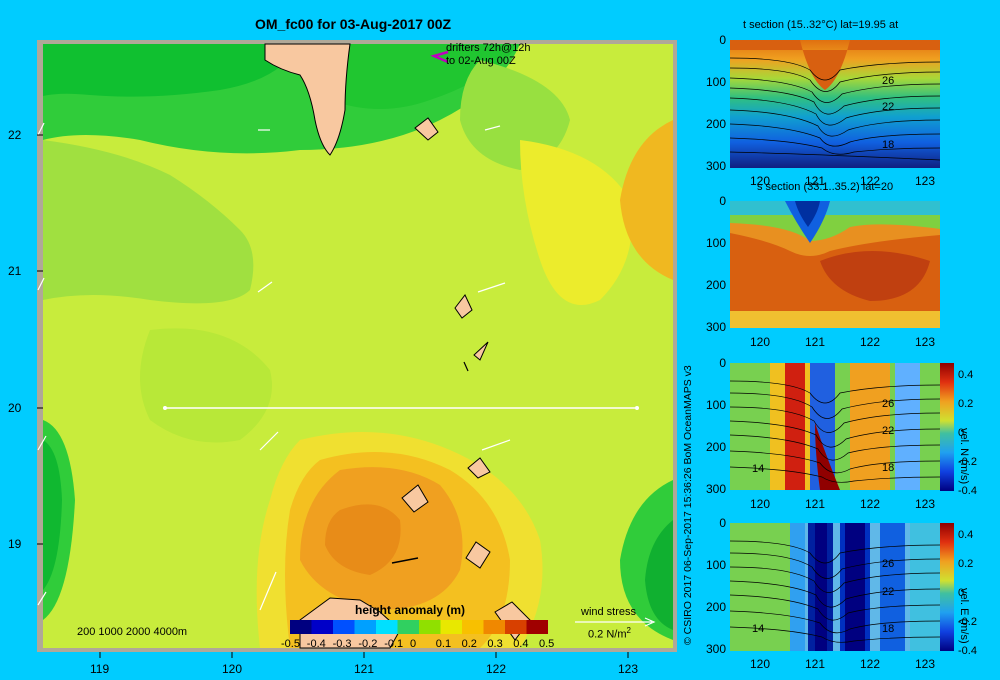 The height and width of the screenshot is (680, 1000). What do you see at coordinates (835, 426) in the screenshot?
I see `vn-section-plot` at bounding box center [835, 426].